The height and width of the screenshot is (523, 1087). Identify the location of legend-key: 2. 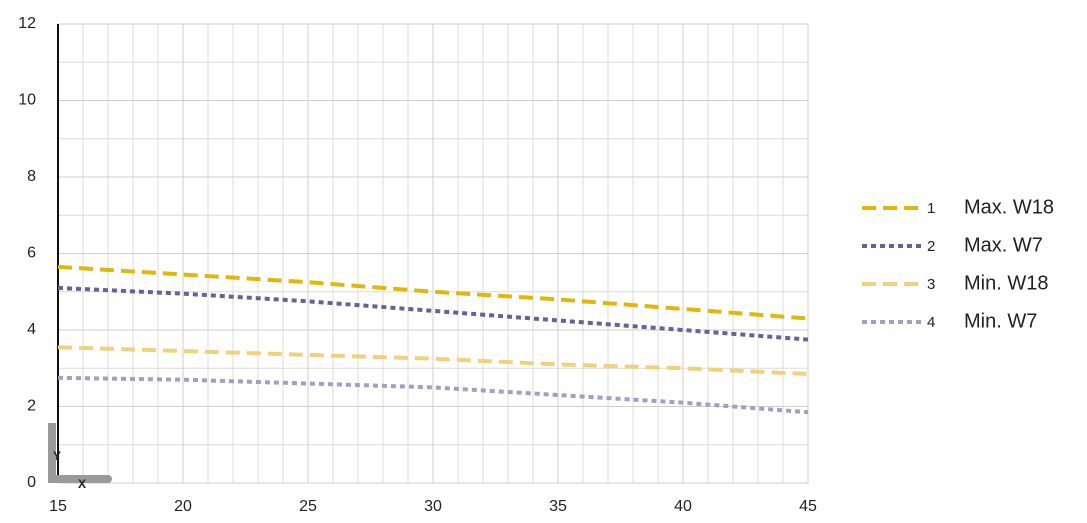
(931, 246).